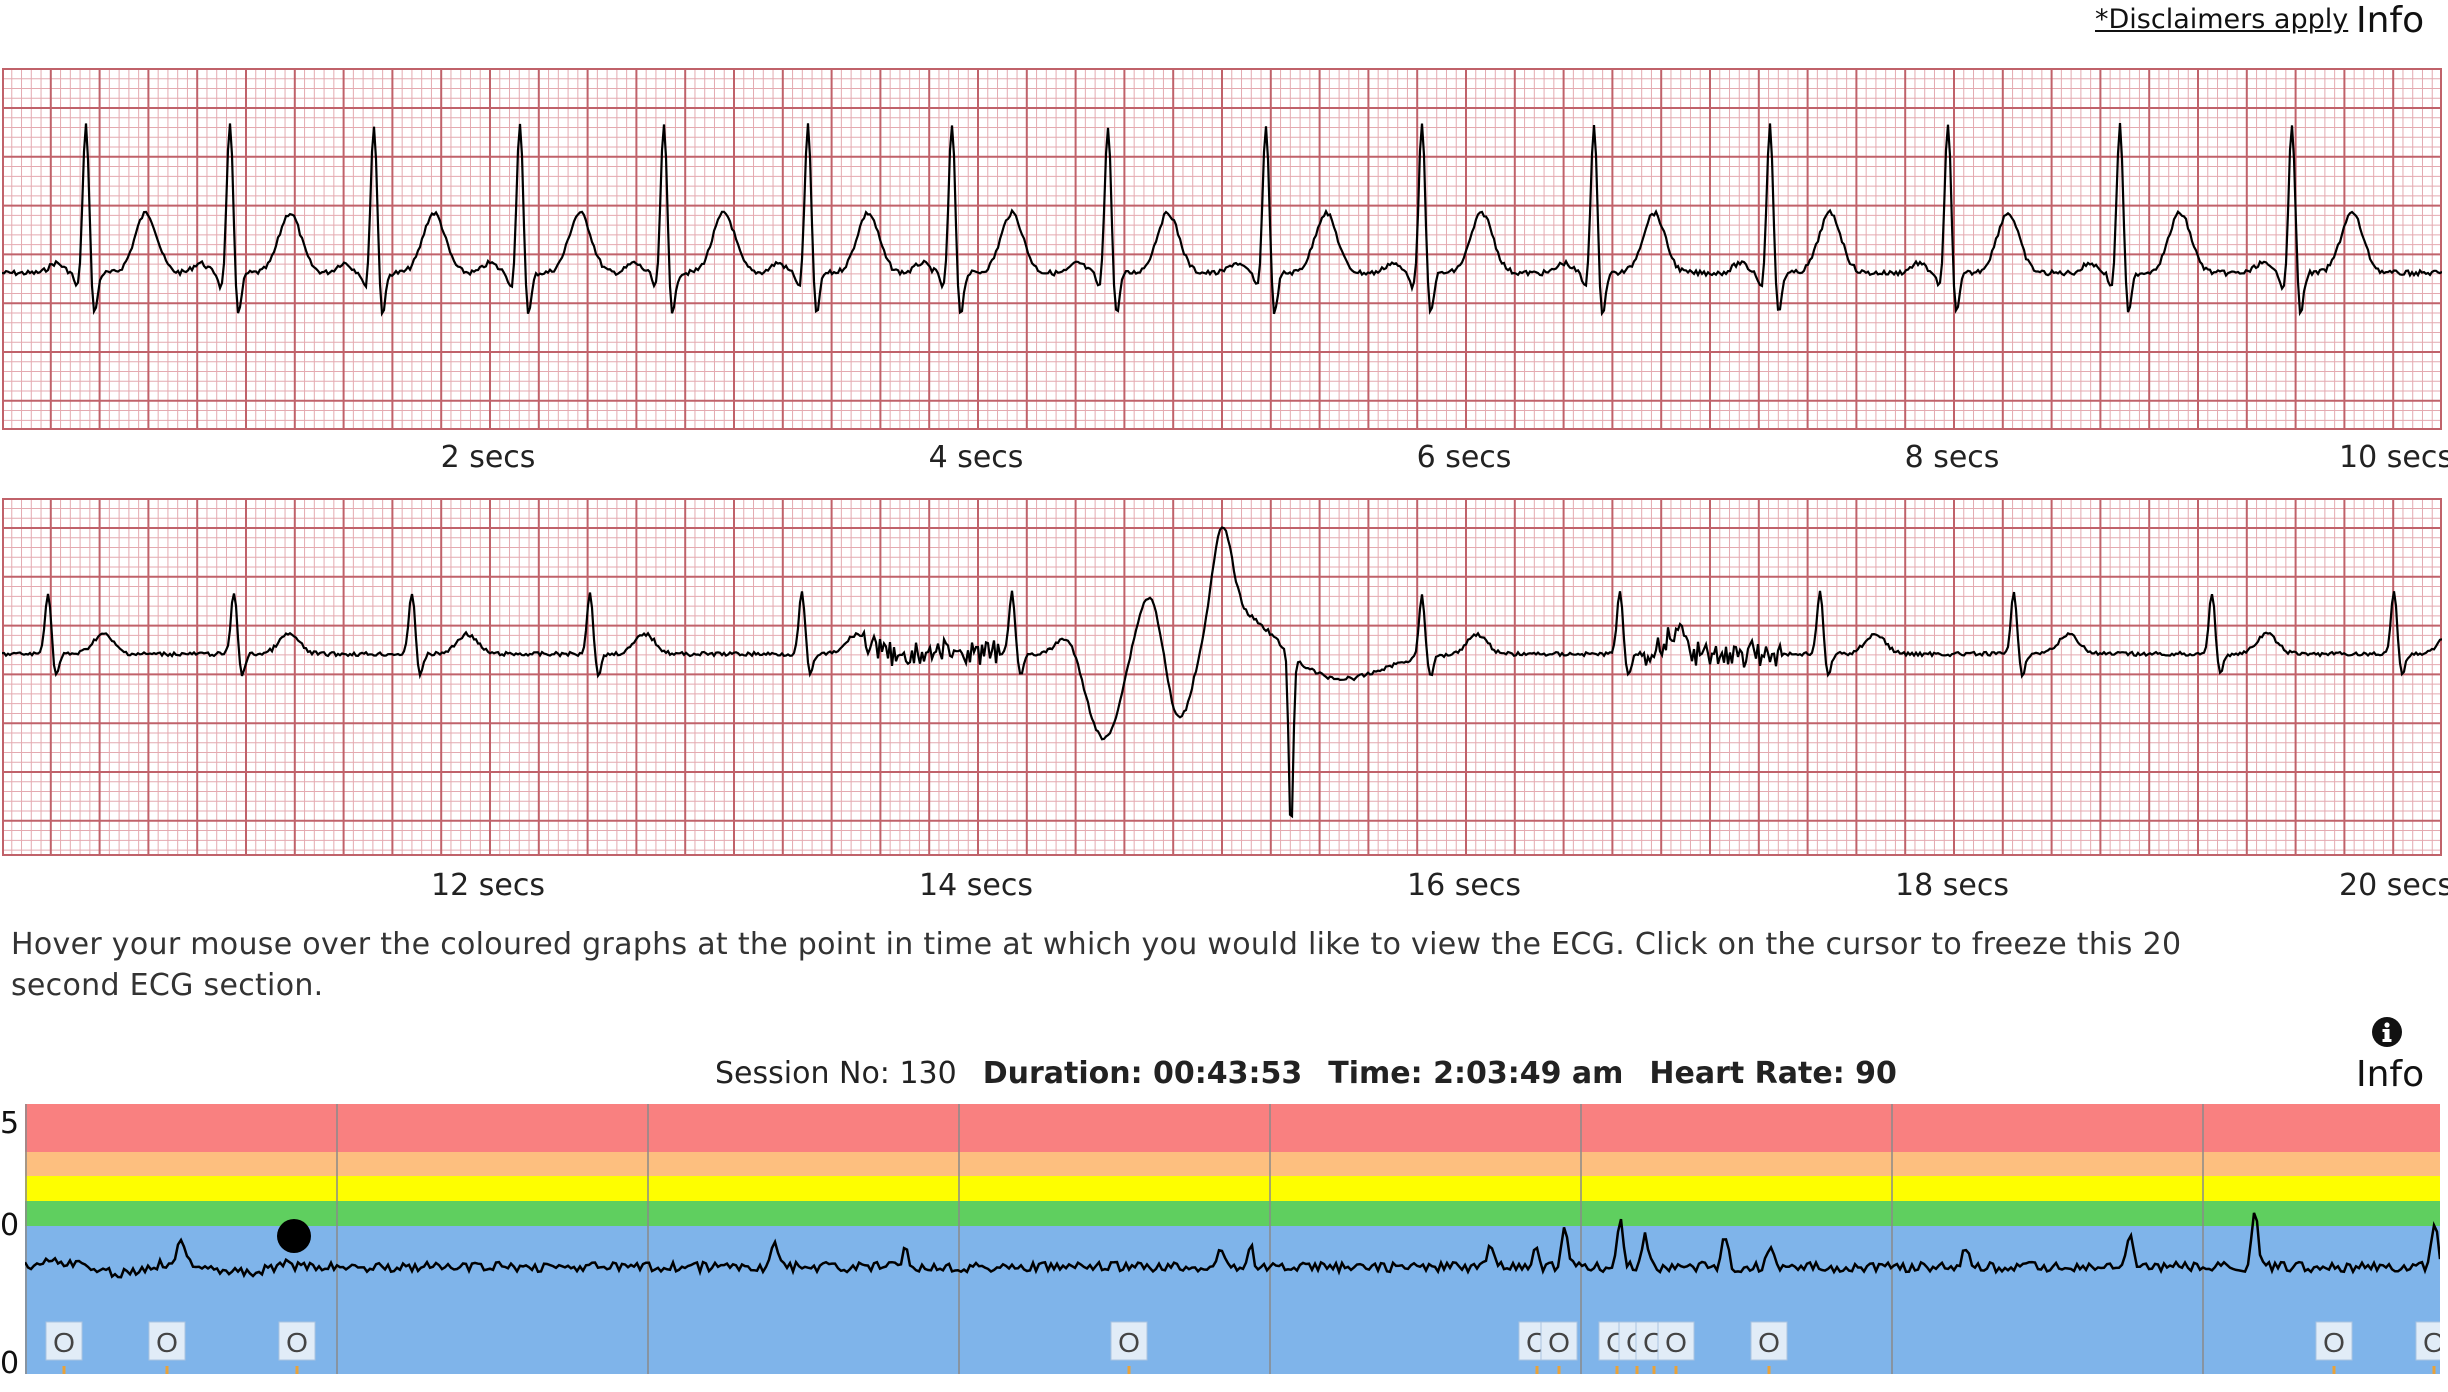 The height and width of the screenshot is (1392, 2448). Describe the element at coordinates (1232, 1188) in the screenshot. I see `trend-band-yellow` at that location.